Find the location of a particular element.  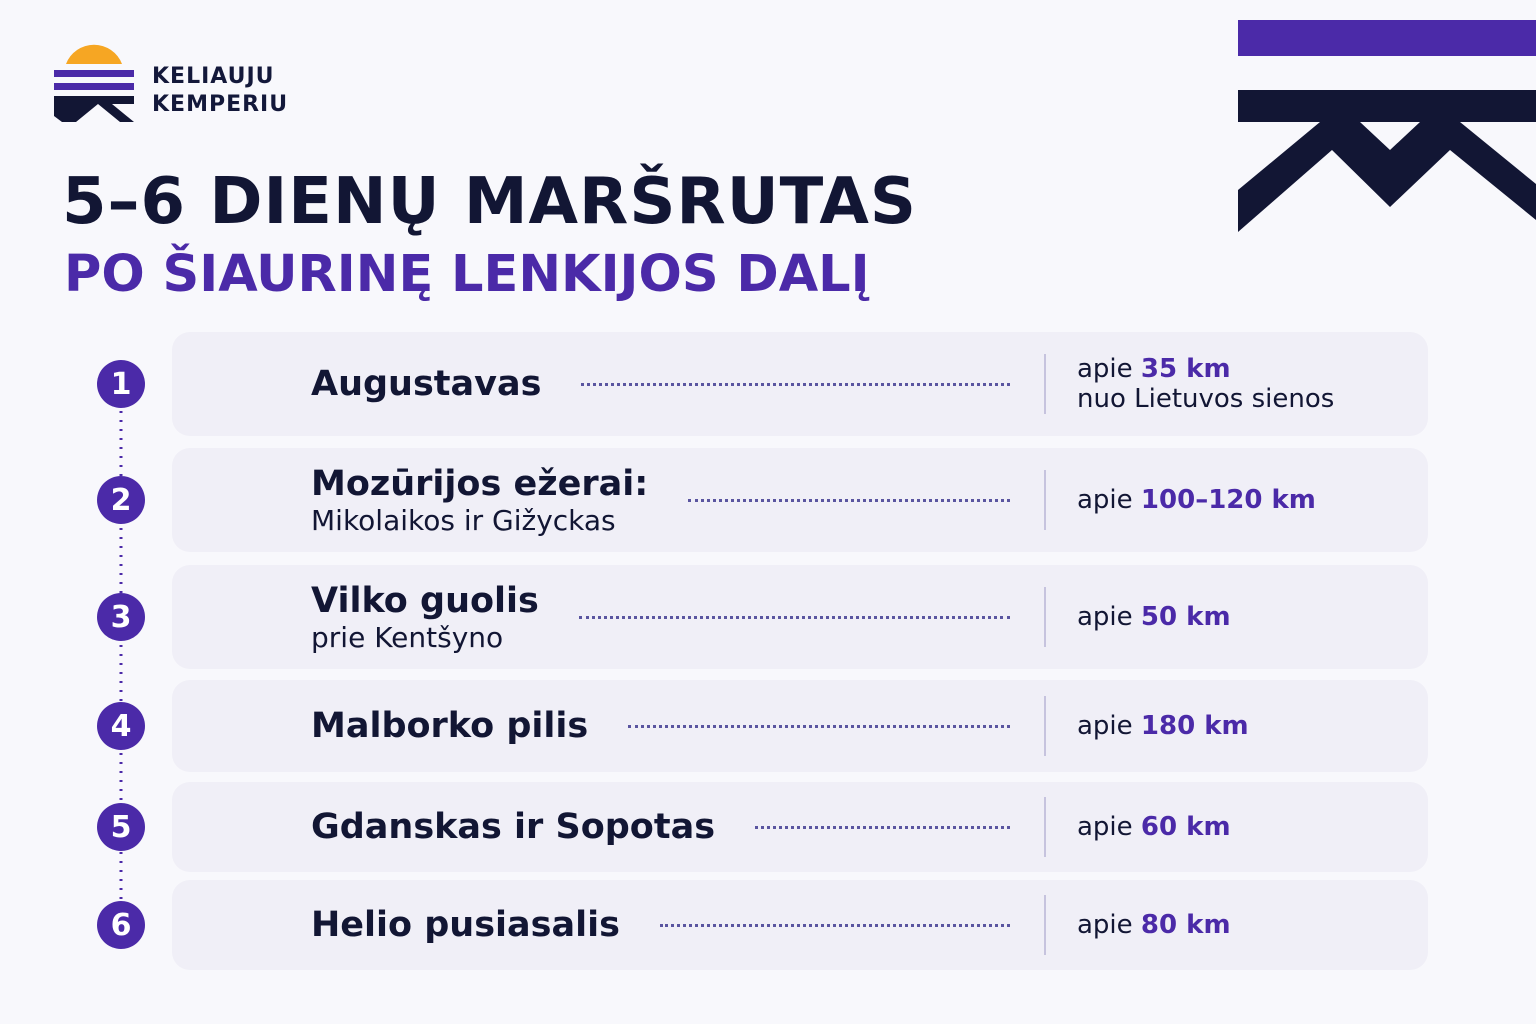

stop-name-block: Mozūrijos ežerai: Mikolaikos ir Gižyckas is located at coordinates (479, 500).